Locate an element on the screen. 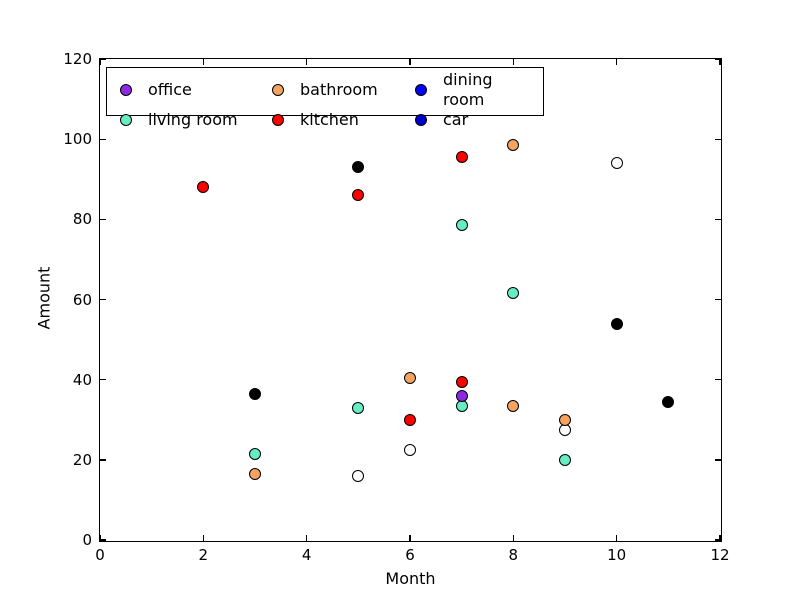  legend-label: office is located at coordinates (170, 89).